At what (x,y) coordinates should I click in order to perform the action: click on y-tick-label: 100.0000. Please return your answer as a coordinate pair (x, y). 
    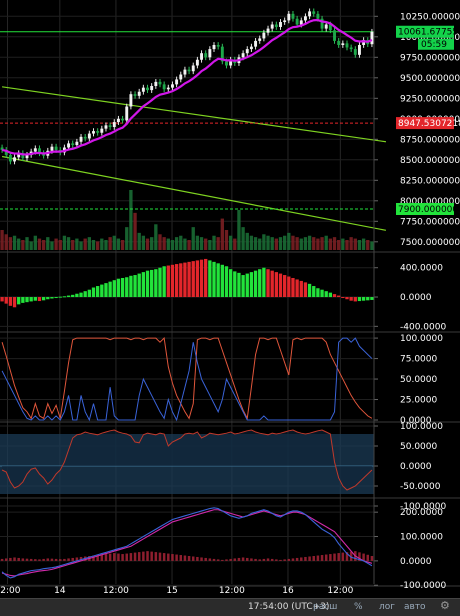
    Looking at the image, I should click on (421, 339).